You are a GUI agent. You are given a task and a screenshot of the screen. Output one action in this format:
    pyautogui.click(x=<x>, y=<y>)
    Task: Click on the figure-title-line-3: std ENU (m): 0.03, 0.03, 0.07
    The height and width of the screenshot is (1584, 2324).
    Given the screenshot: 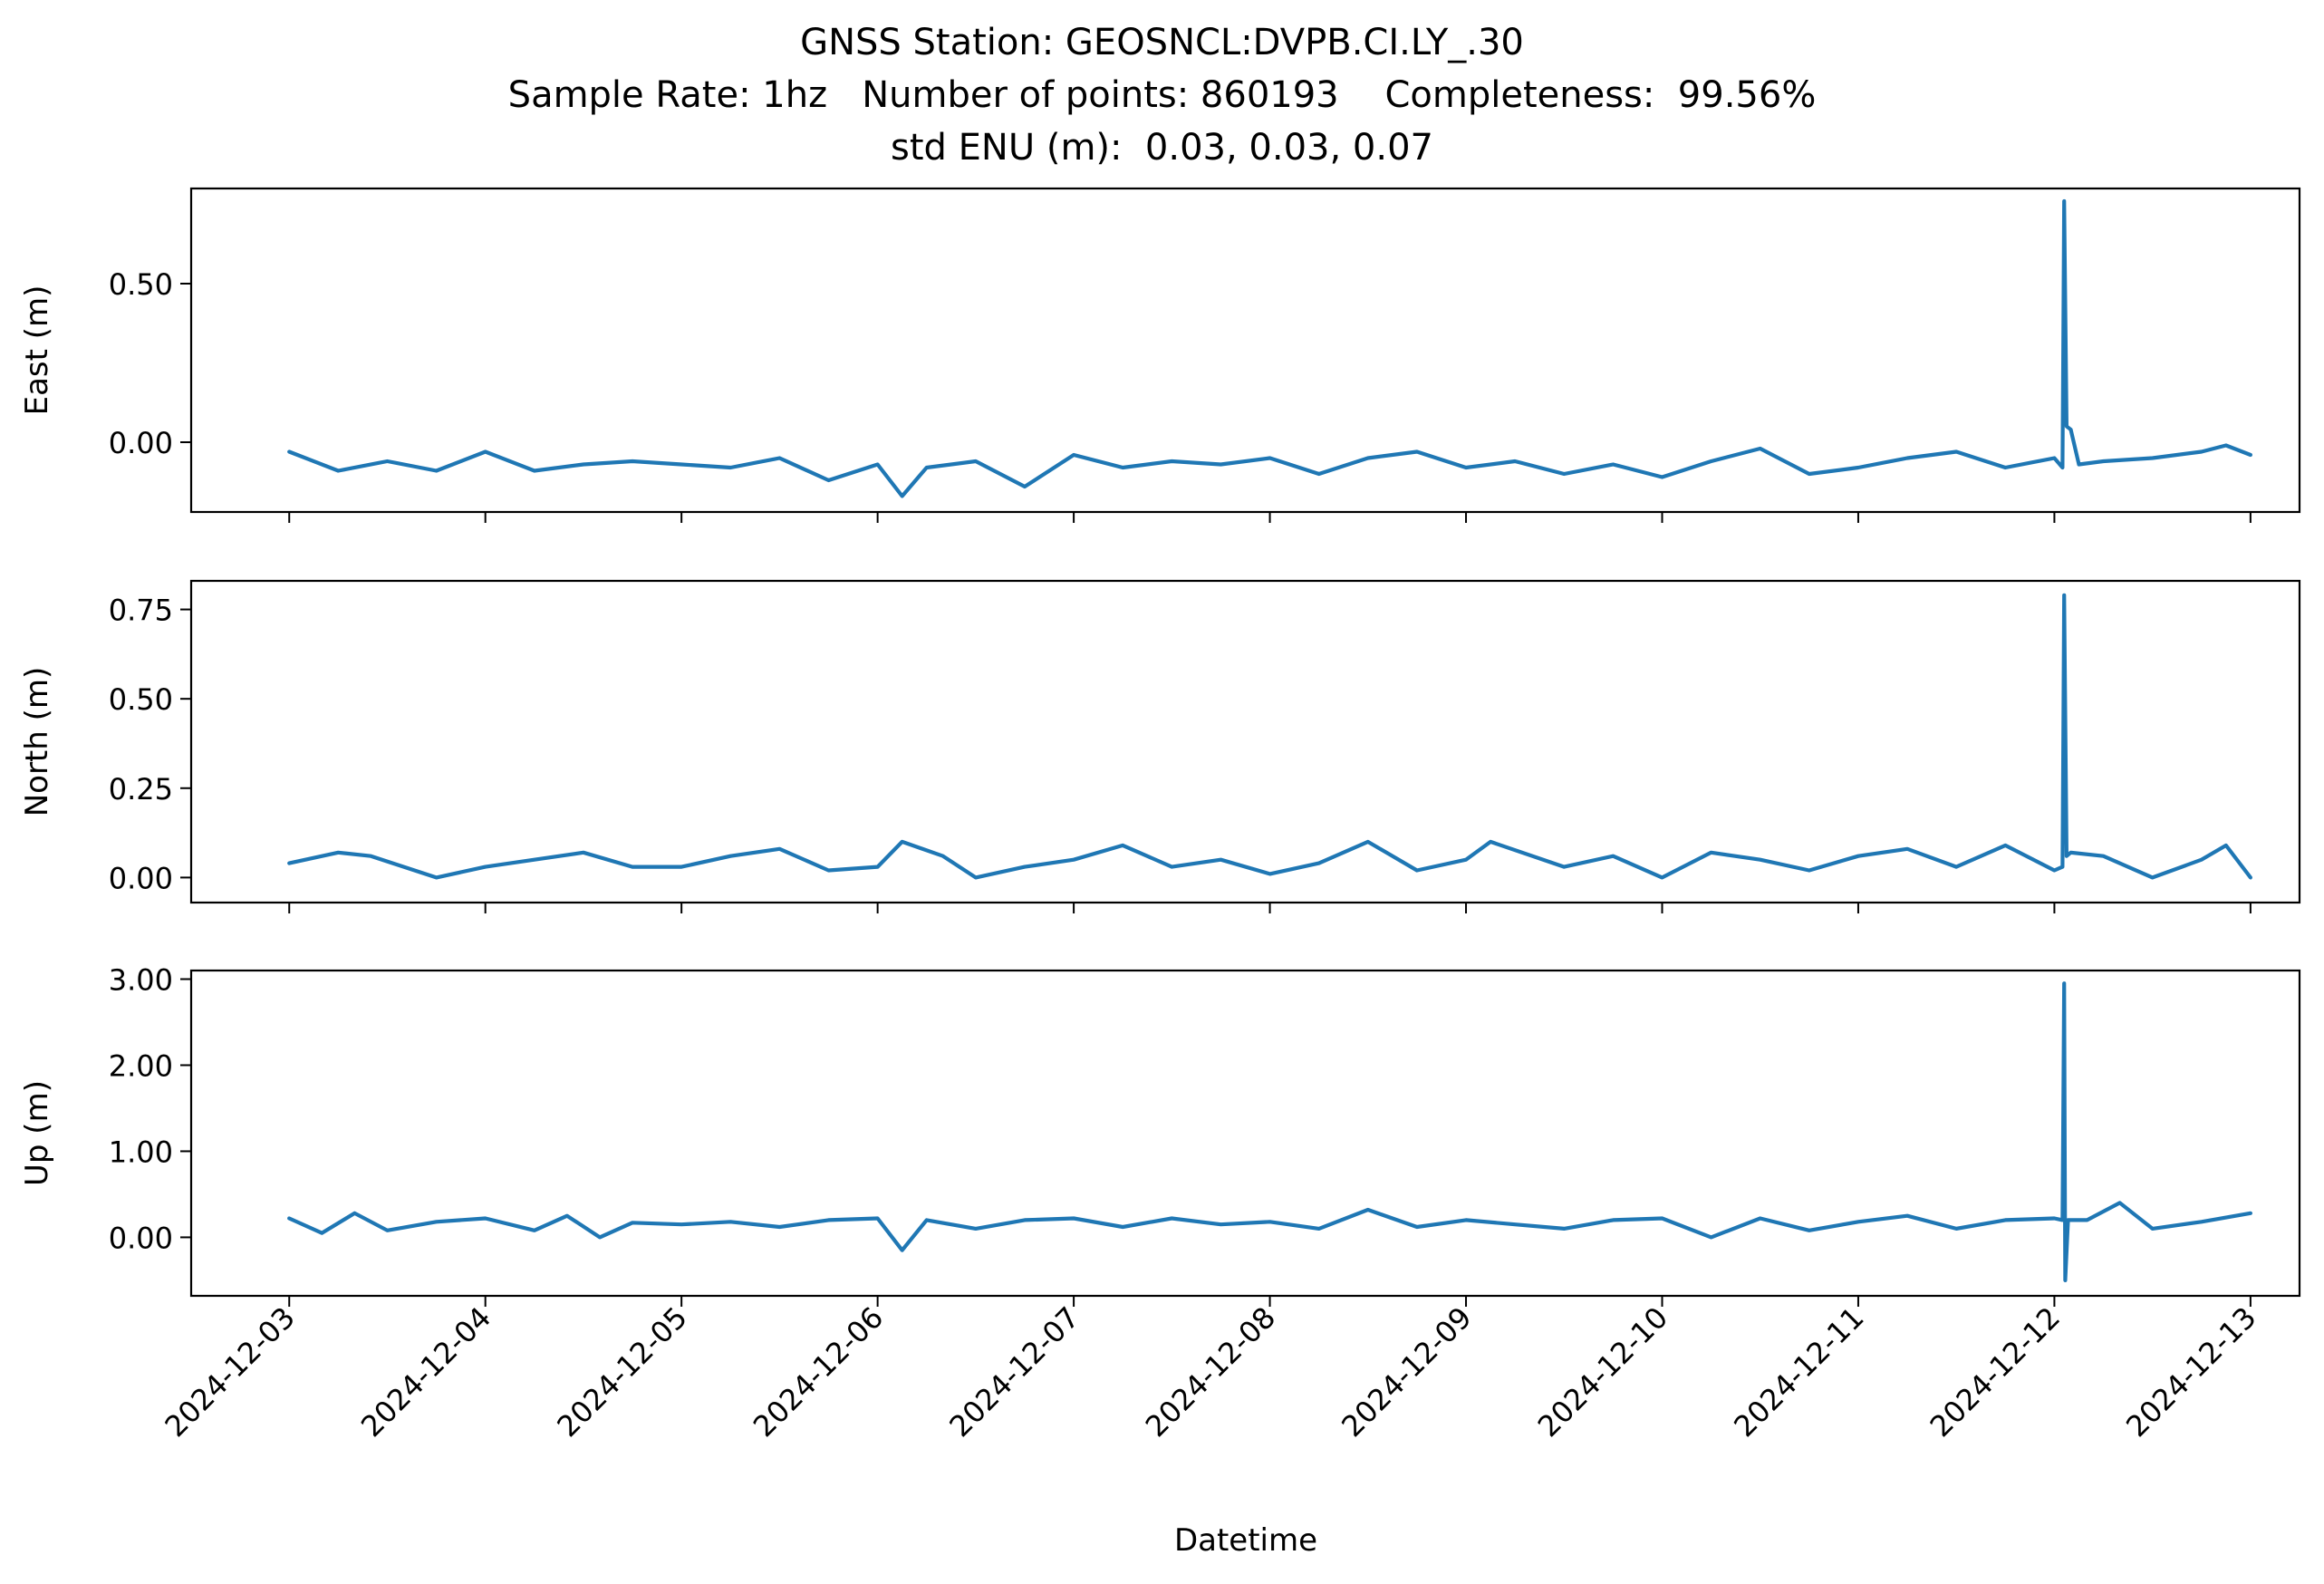 What is the action you would take?
    pyautogui.click(x=1162, y=148)
    